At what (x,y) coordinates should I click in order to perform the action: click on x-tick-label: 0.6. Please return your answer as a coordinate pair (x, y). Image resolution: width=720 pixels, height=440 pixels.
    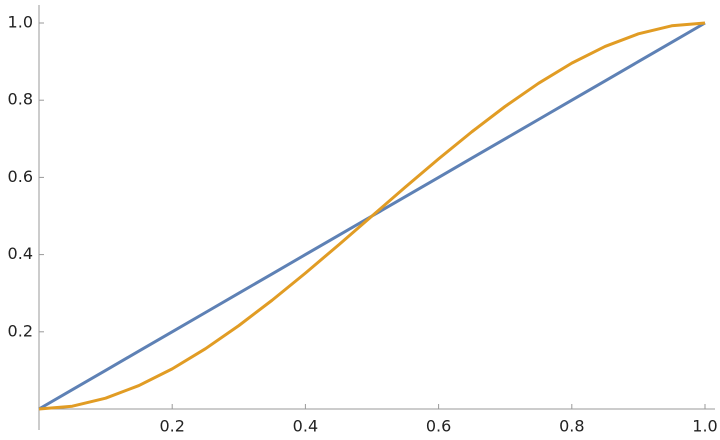
    Looking at the image, I should click on (438, 426).